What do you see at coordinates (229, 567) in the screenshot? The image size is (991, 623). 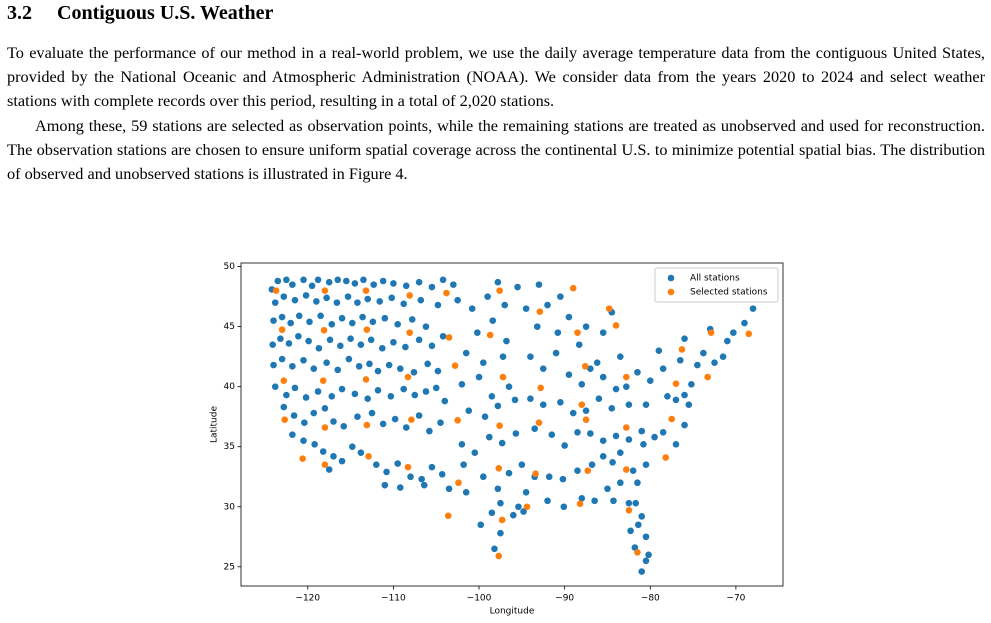 I see `y-tick-label: 25` at bounding box center [229, 567].